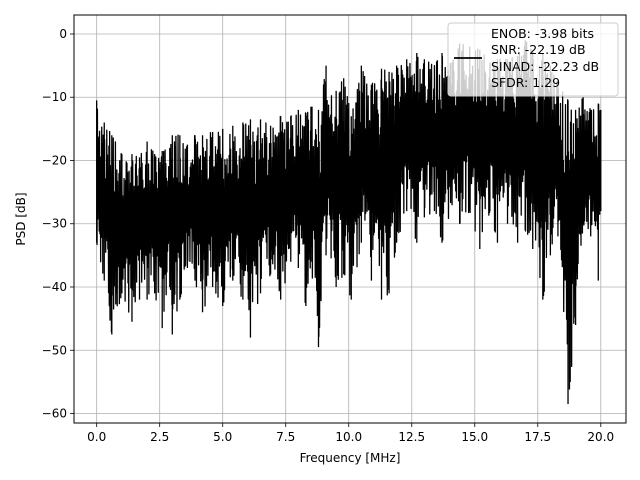 The height and width of the screenshot is (480, 640). What do you see at coordinates (159, 437) in the screenshot?
I see `x-tick-label: 2.5` at bounding box center [159, 437].